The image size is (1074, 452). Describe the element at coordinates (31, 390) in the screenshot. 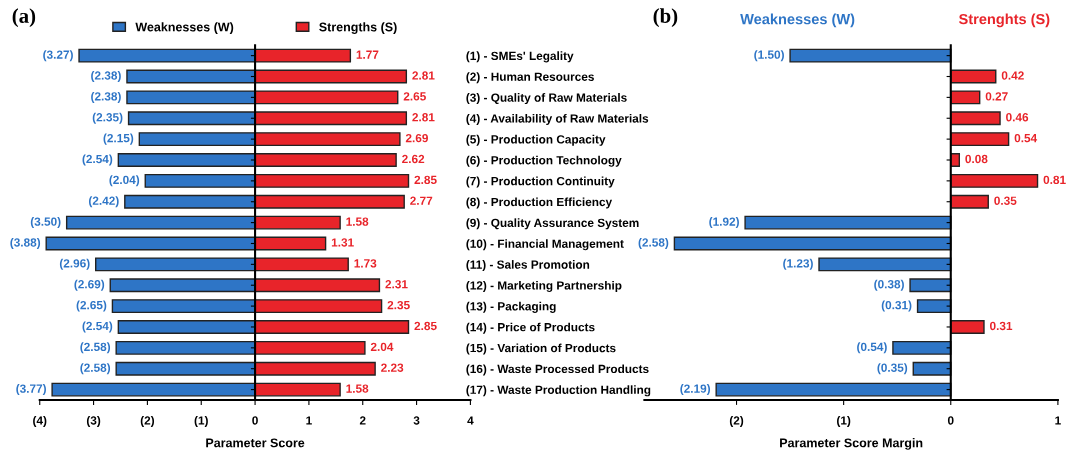

I see `data-label: (3.77)` at that location.